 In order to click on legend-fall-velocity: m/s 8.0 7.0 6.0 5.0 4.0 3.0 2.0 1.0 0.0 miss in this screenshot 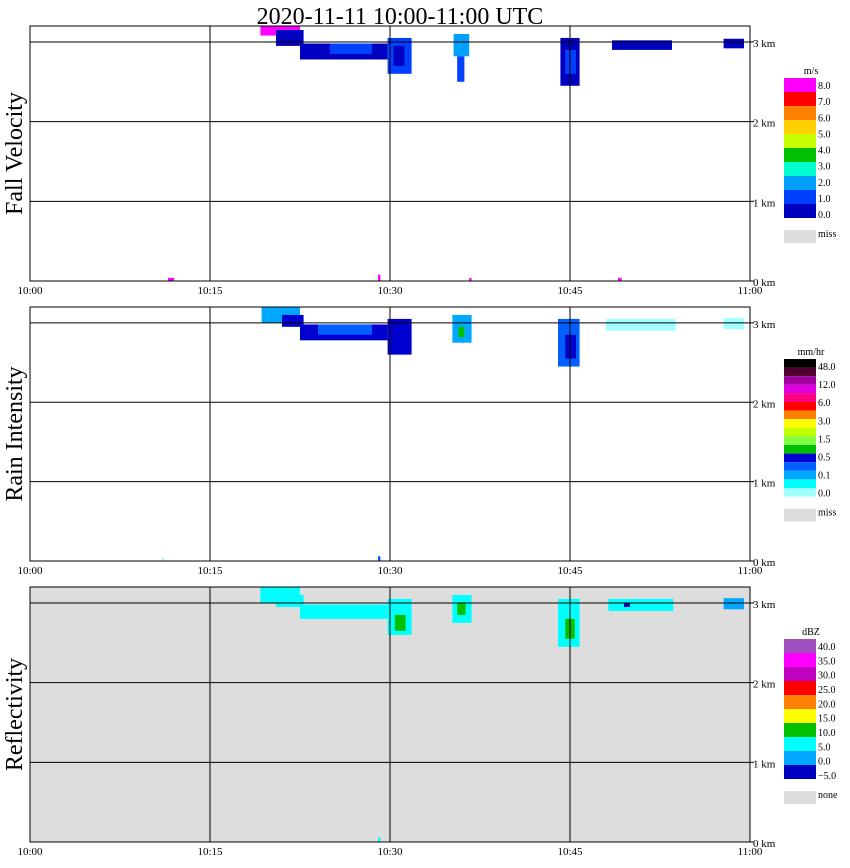, I will do `click(810, 154)`.